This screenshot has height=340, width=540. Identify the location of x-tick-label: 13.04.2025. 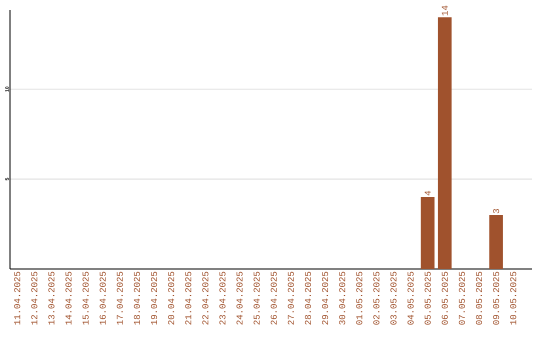
(51, 298).